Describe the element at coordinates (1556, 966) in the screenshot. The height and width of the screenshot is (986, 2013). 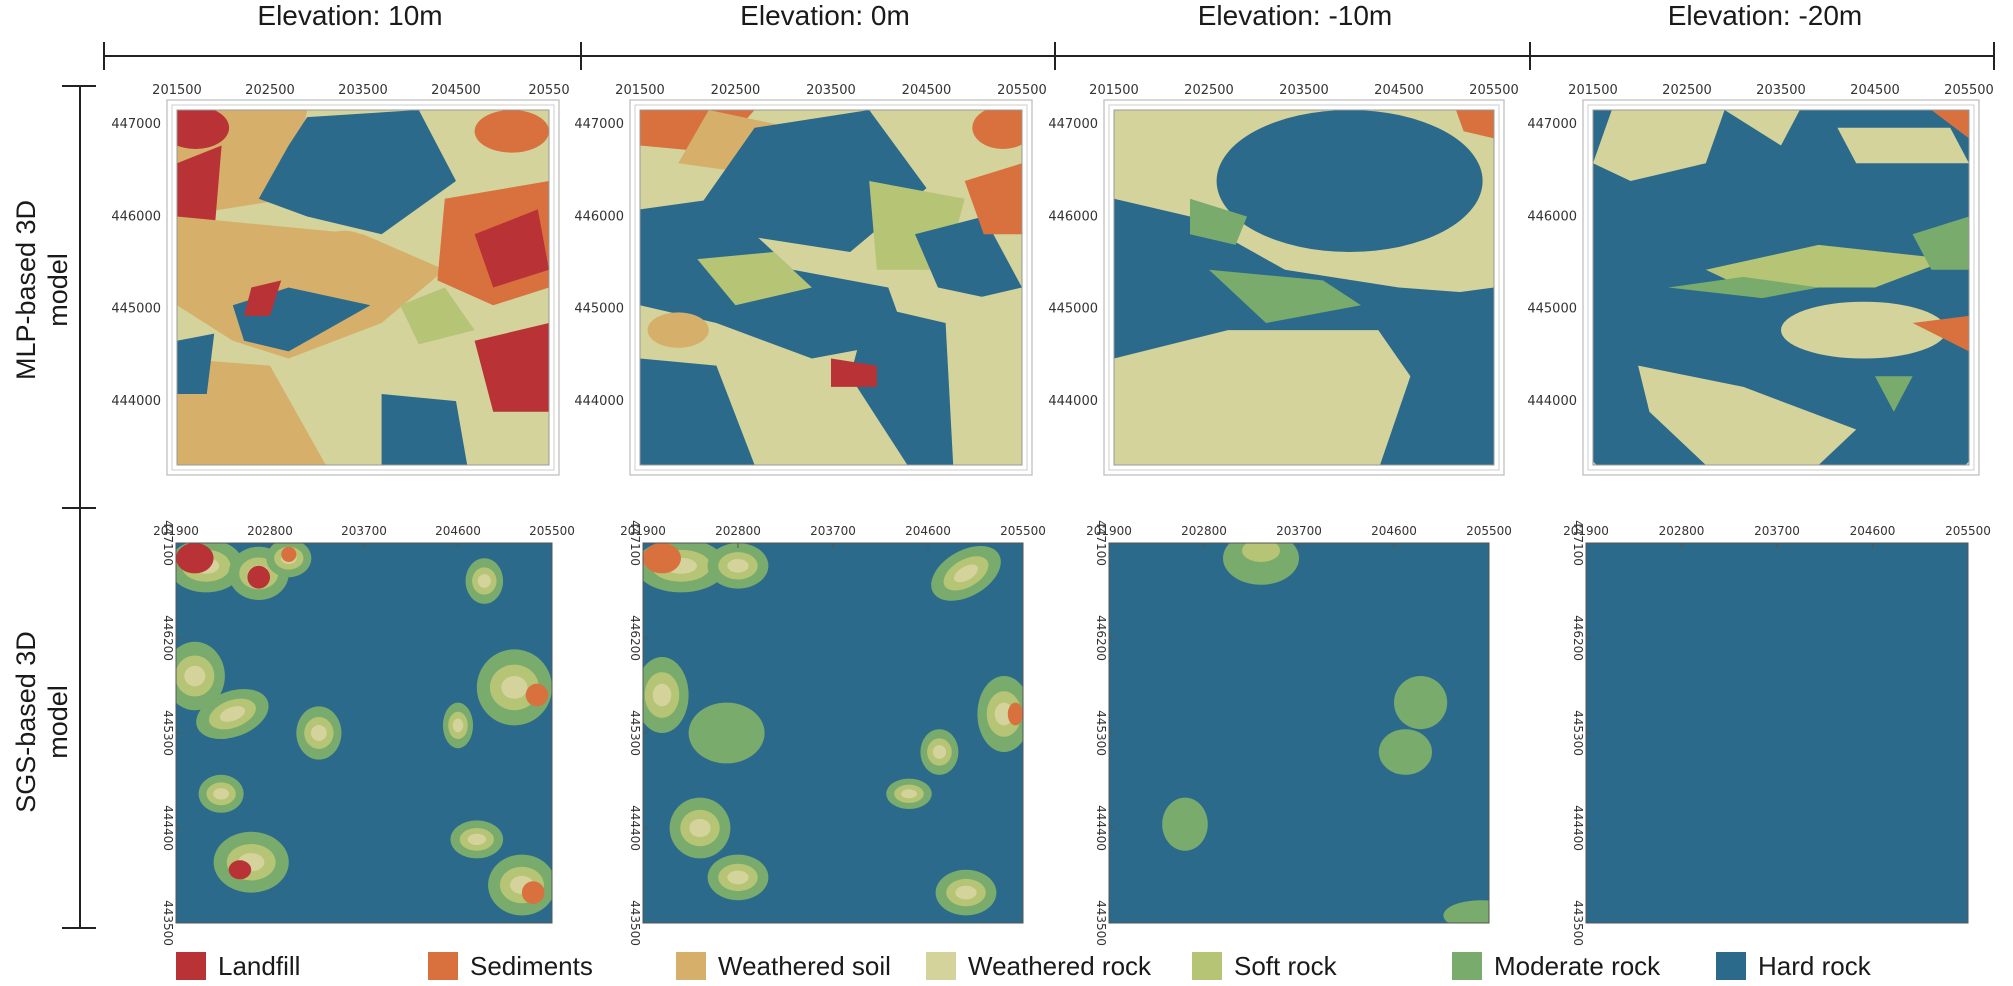
I see `legend-item-moderate-rock: Moderate rock` at that location.